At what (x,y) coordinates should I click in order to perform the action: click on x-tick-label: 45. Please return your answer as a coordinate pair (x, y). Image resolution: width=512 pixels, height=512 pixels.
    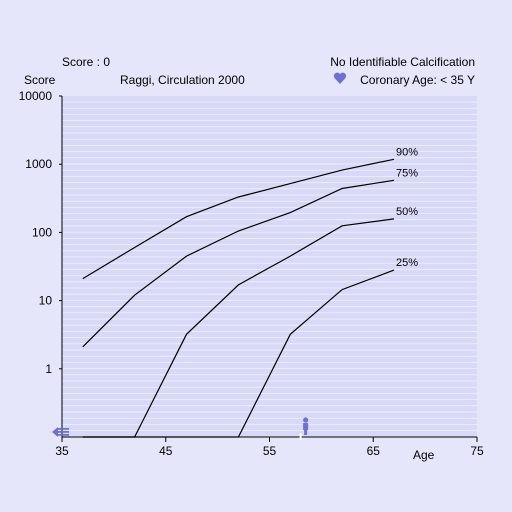
    Looking at the image, I should click on (166, 451).